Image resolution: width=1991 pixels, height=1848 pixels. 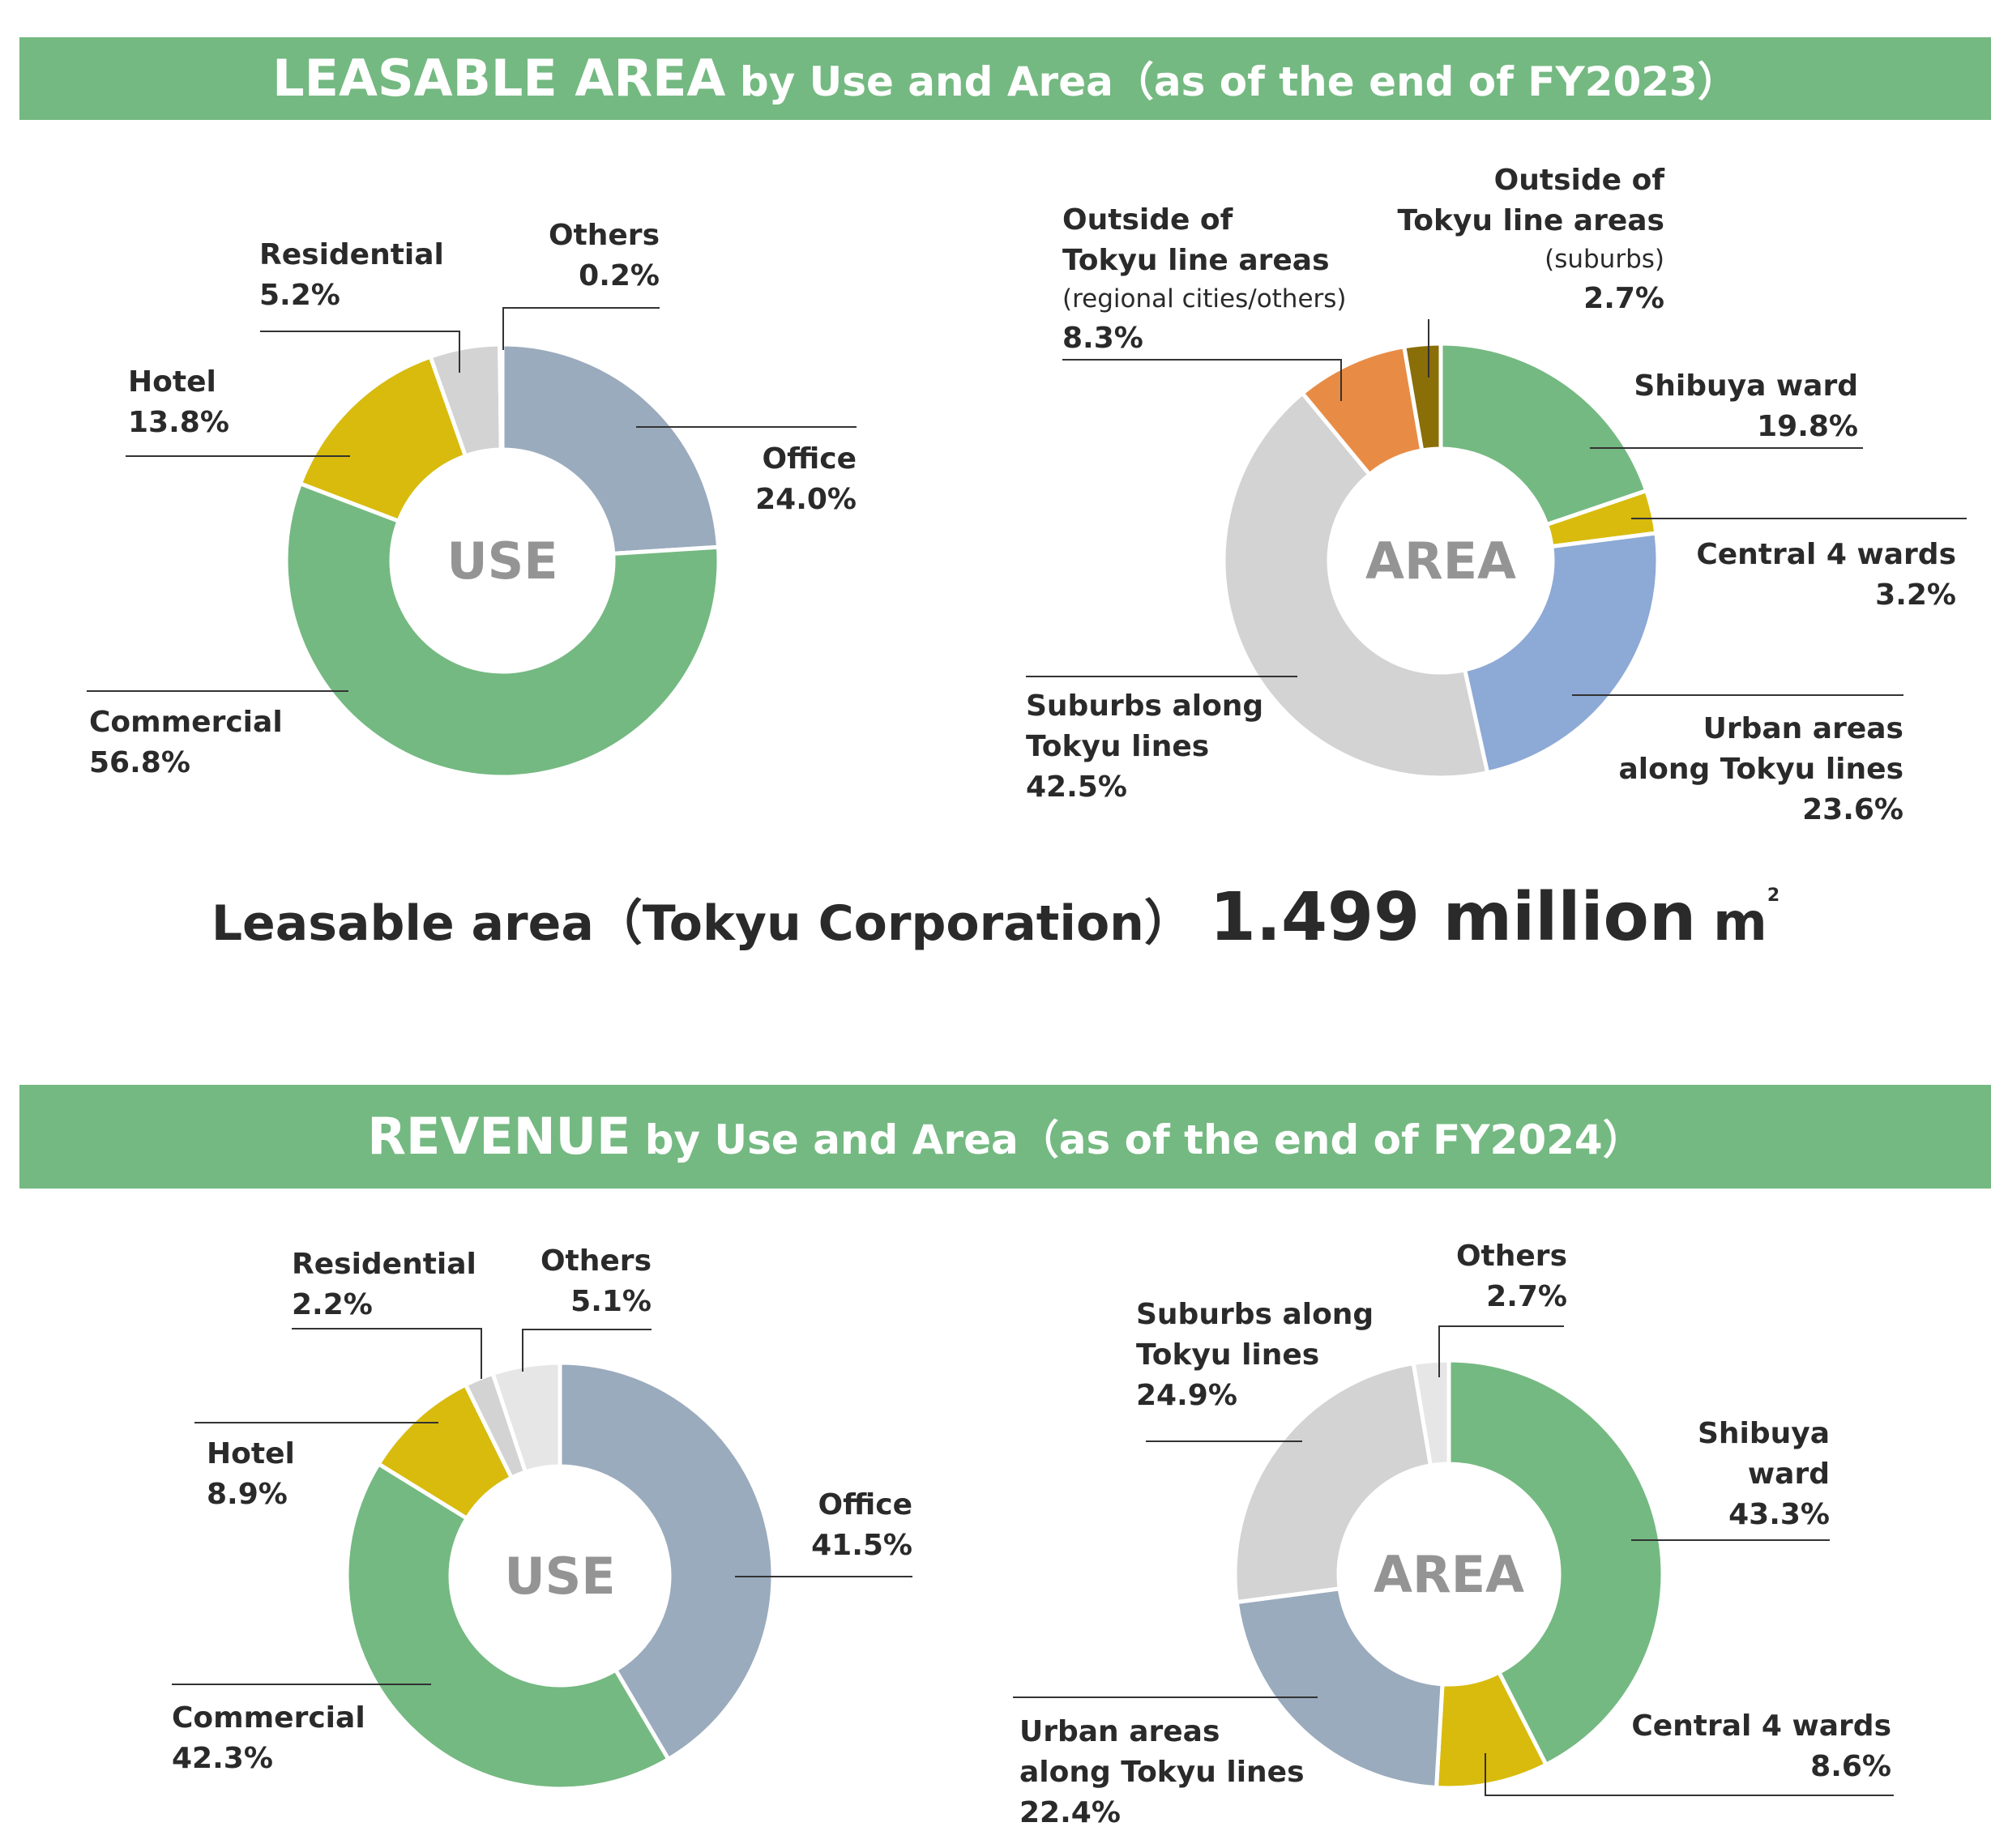 I want to click on area_area-leader-outside-of-tokyu-line-areas-regional-cities-others, so click(x=1202, y=380).